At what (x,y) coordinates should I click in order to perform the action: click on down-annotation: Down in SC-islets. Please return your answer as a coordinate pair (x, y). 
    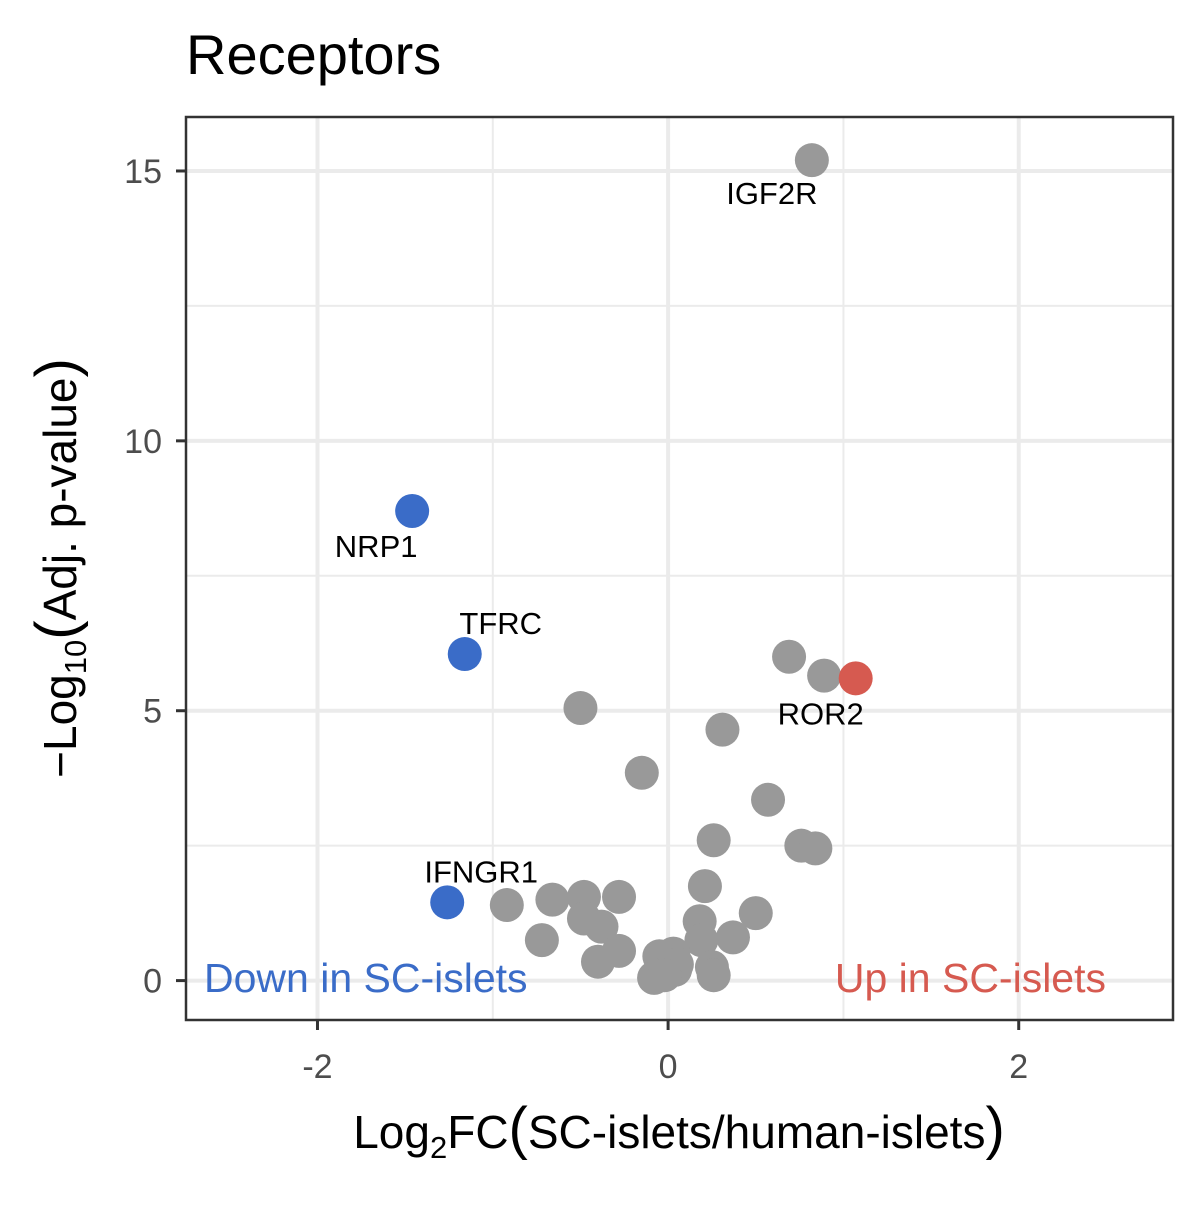
    Looking at the image, I should click on (366, 978).